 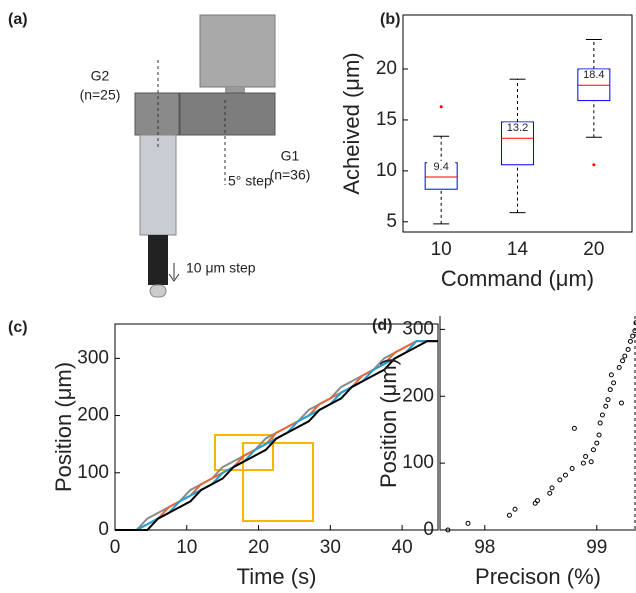 I want to click on y-tick-label: 20, so click(x=386, y=68).